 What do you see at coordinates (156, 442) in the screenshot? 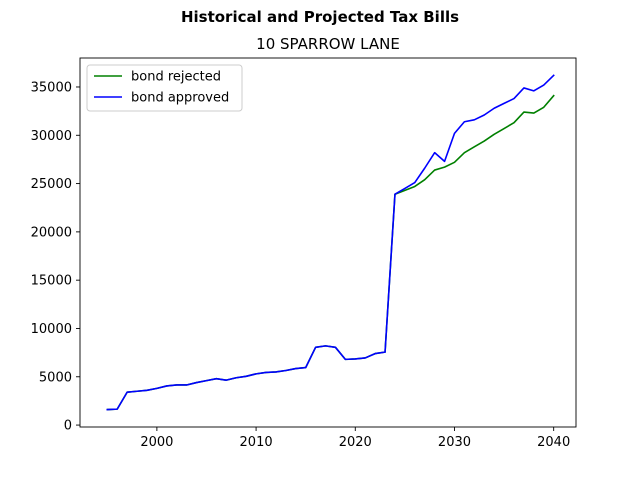
I see `x-tick-label: 2000` at bounding box center [156, 442].